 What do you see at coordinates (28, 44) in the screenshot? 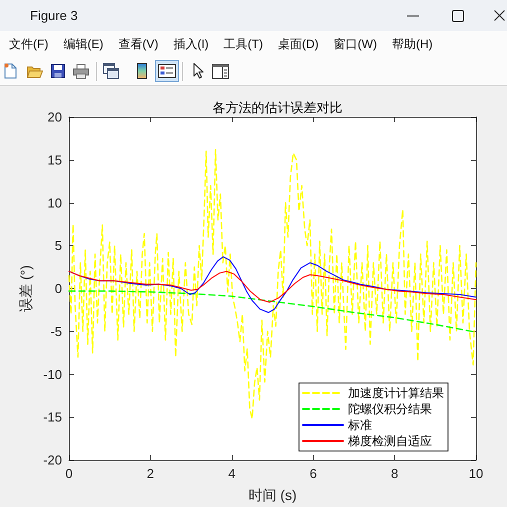
I see `text: 文件(F)` at bounding box center [28, 44].